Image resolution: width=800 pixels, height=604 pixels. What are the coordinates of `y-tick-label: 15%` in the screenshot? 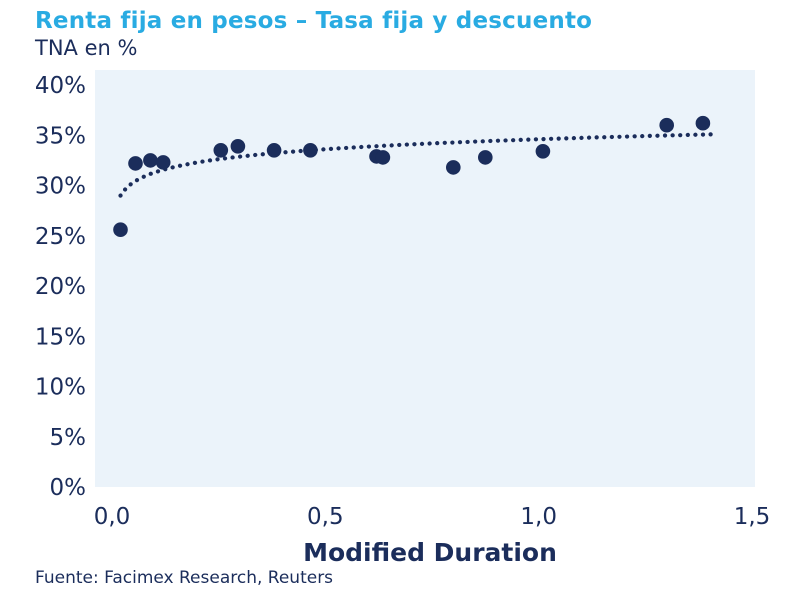 It's located at (60, 337).